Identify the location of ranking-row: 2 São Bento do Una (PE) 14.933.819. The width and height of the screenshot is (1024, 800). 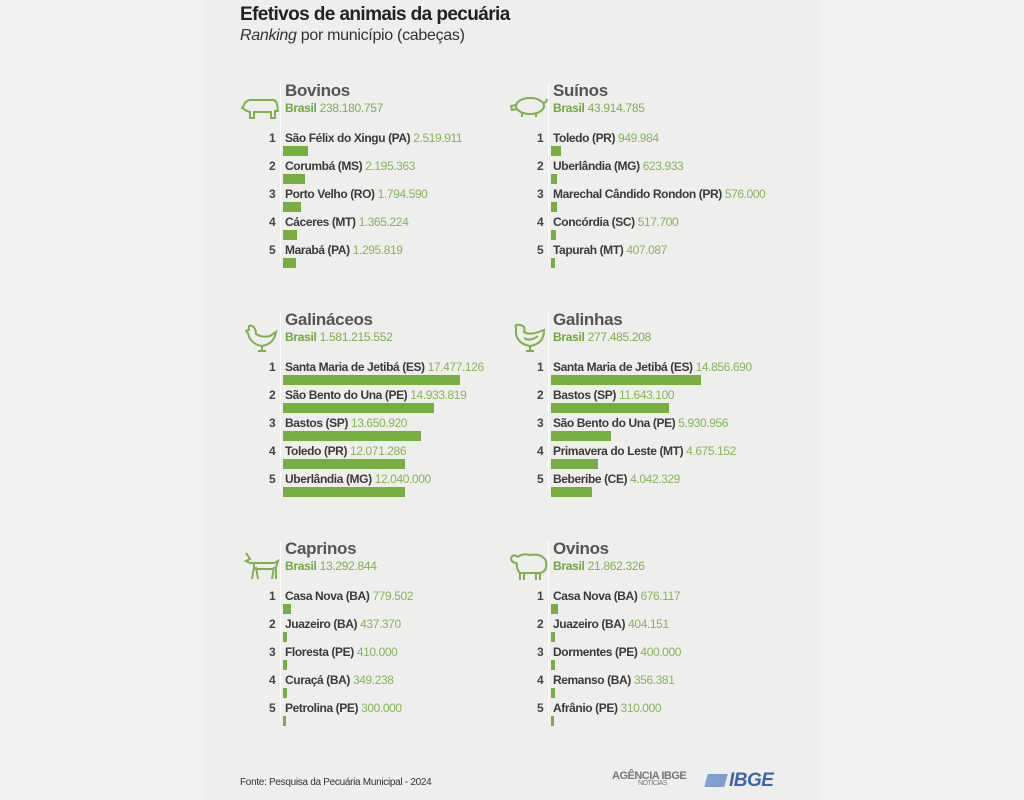
(395, 402).